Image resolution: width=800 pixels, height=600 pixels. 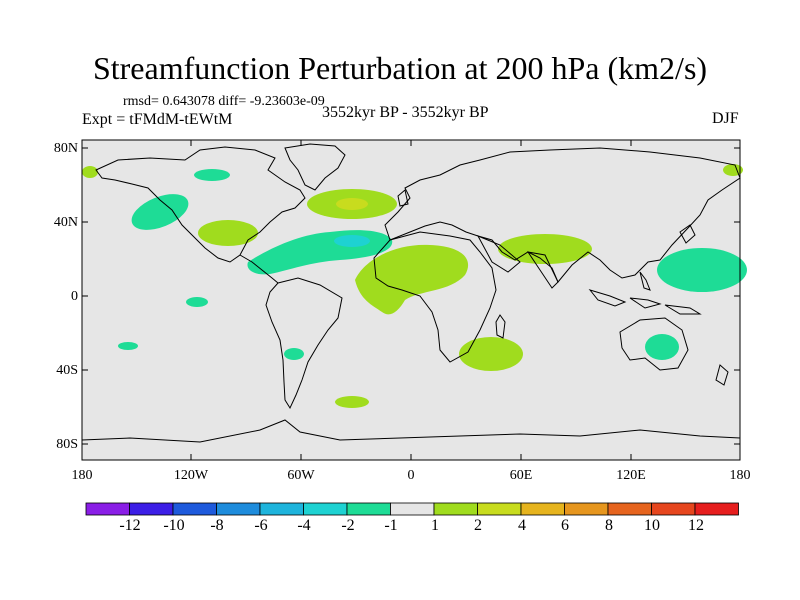 What do you see at coordinates (348, 525) in the screenshot?
I see `colorbar-label: -2` at bounding box center [348, 525].